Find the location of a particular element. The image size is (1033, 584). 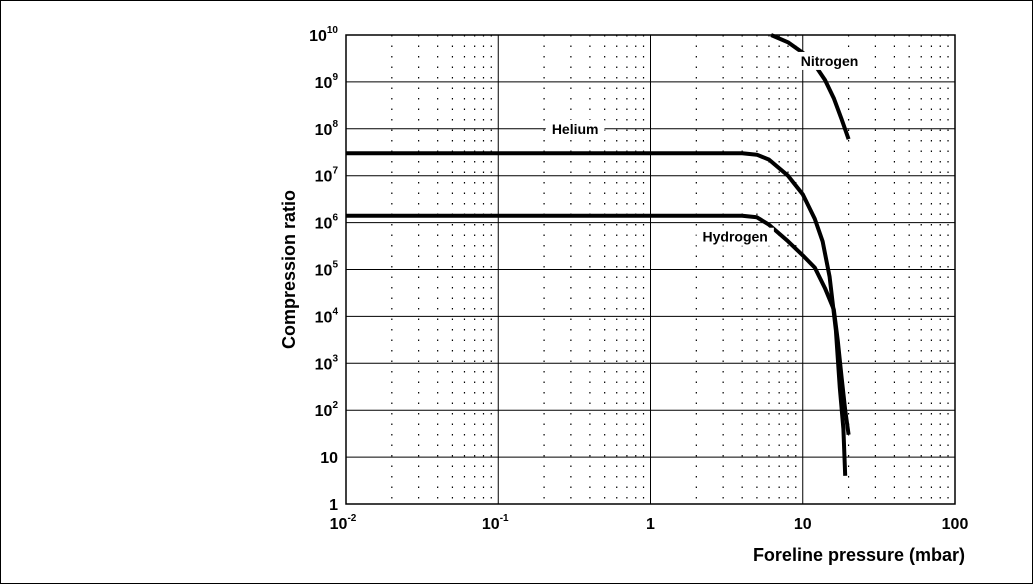

series-labels: Nitrogen Helium Hydrogen is located at coordinates (705, 148).